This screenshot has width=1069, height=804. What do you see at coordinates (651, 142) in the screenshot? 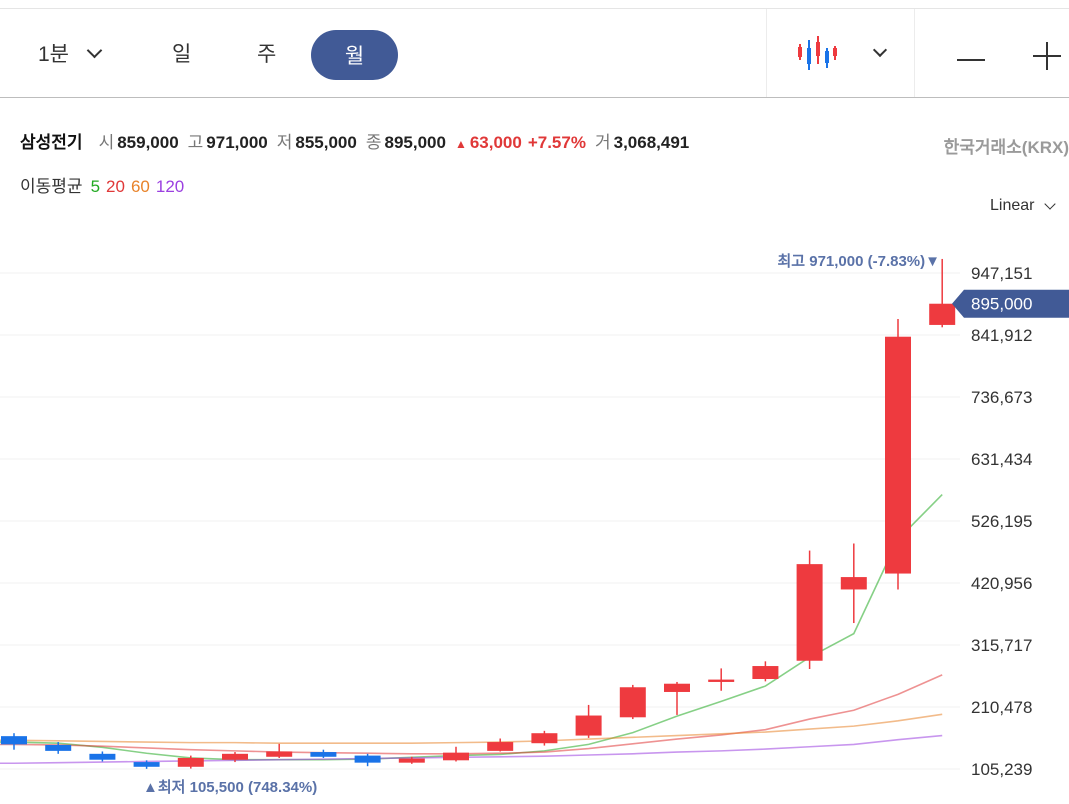
I see `volume-value: 3,068,491` at bounding box center [651, 142].